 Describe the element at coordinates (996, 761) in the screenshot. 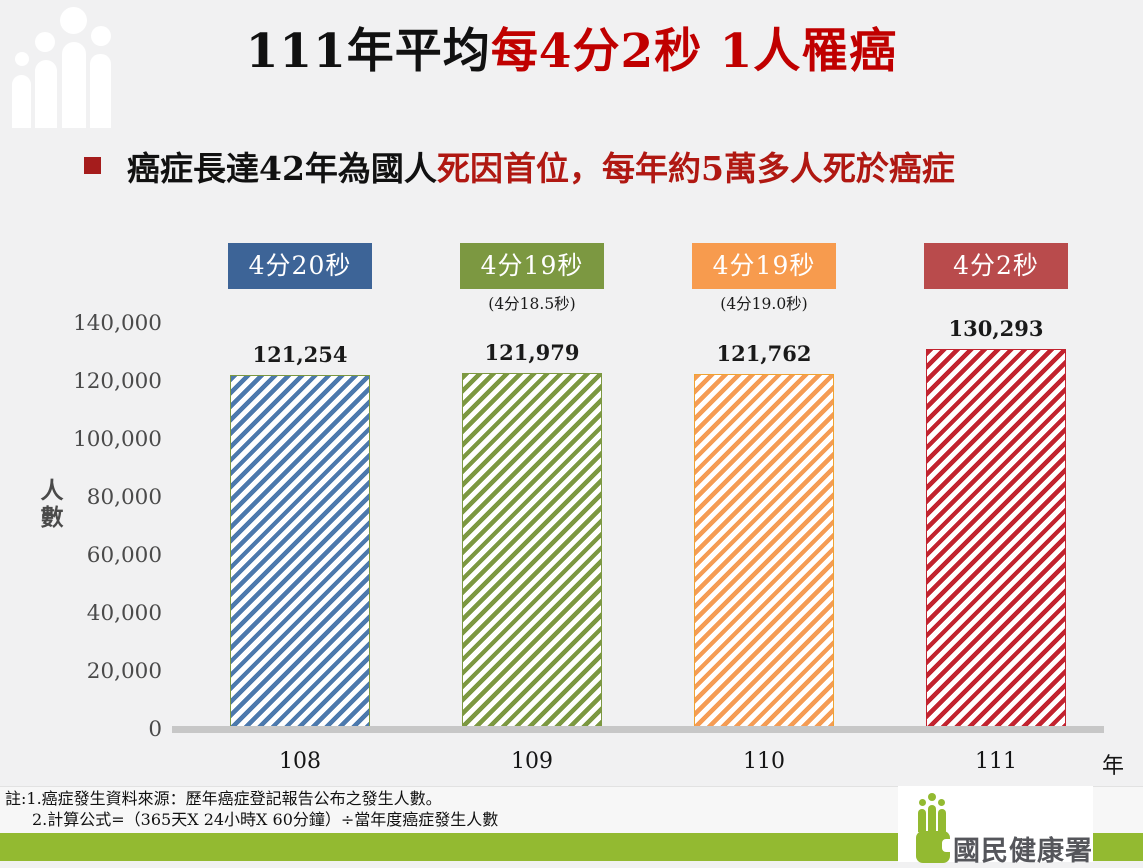

I see `x-tick-label-111: 111` at that location.